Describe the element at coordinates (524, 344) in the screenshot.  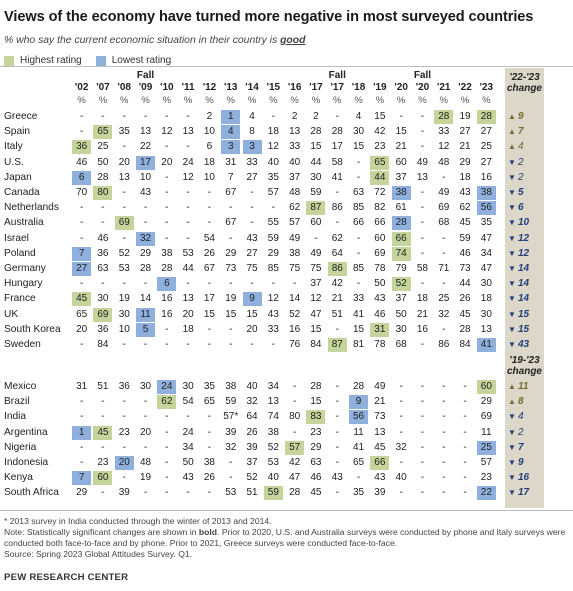
I see `change-number: 43` at that location.